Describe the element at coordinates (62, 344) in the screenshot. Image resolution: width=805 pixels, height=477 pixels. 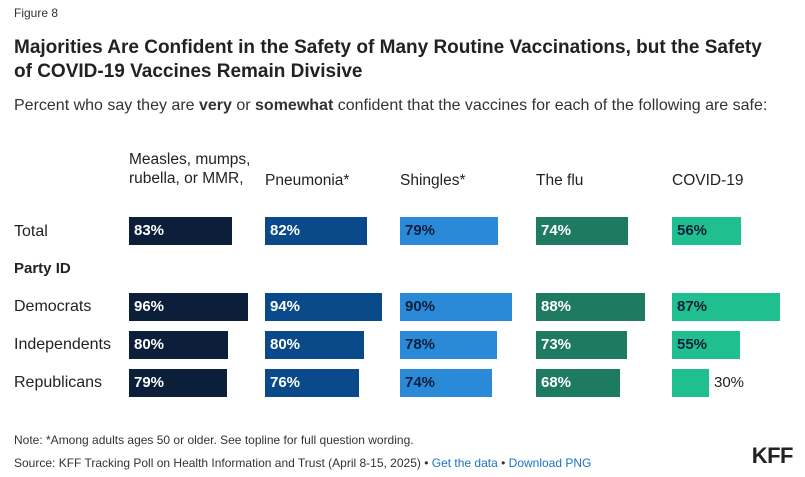
I see `row-label-independents: Independents` at that location.